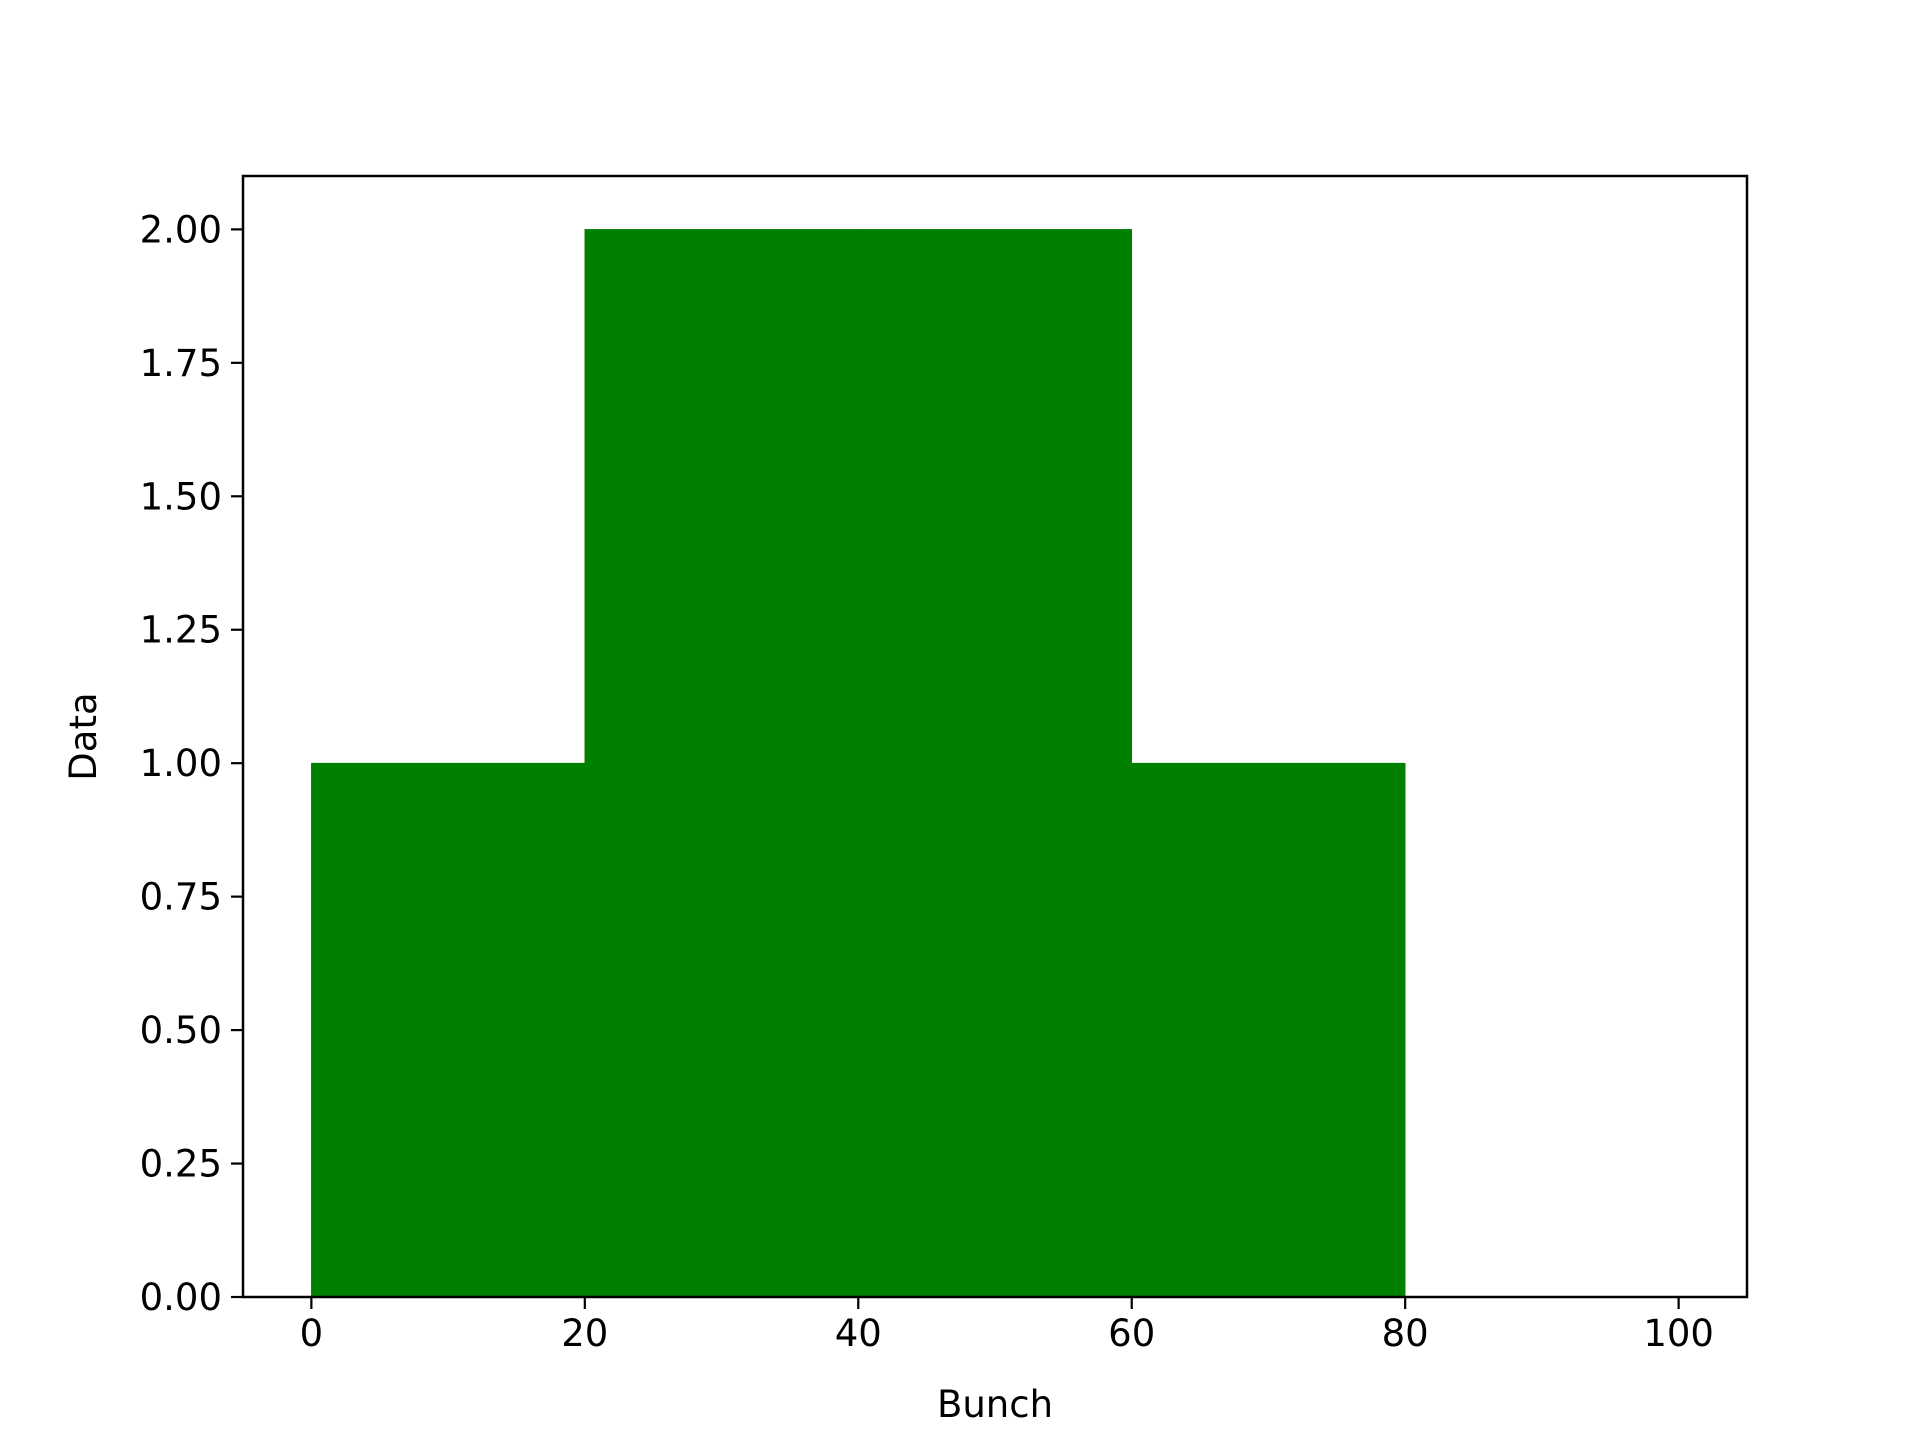  Describe the element at coordinates (181, 897) in the screenshot. I see `y-tick-label: 0.75` at that location.